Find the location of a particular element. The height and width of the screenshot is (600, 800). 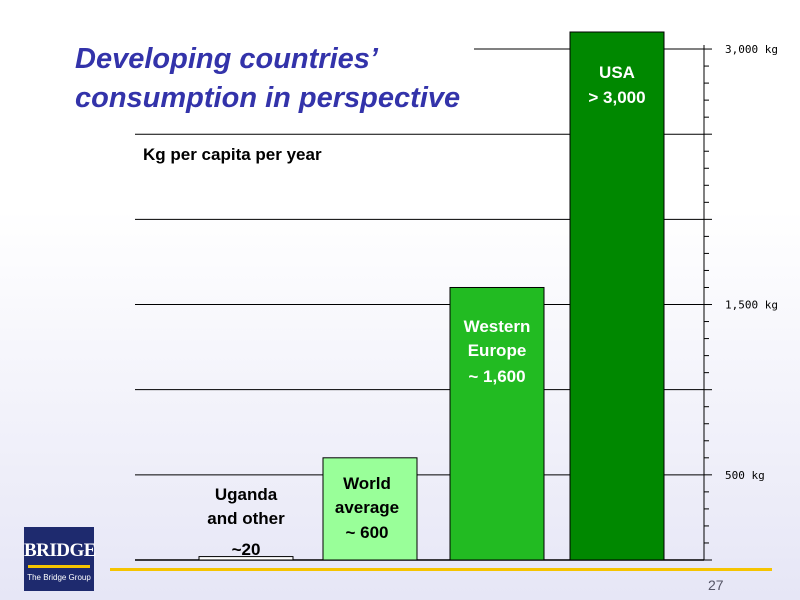

footer-divider is located at coordinates (441, 569).